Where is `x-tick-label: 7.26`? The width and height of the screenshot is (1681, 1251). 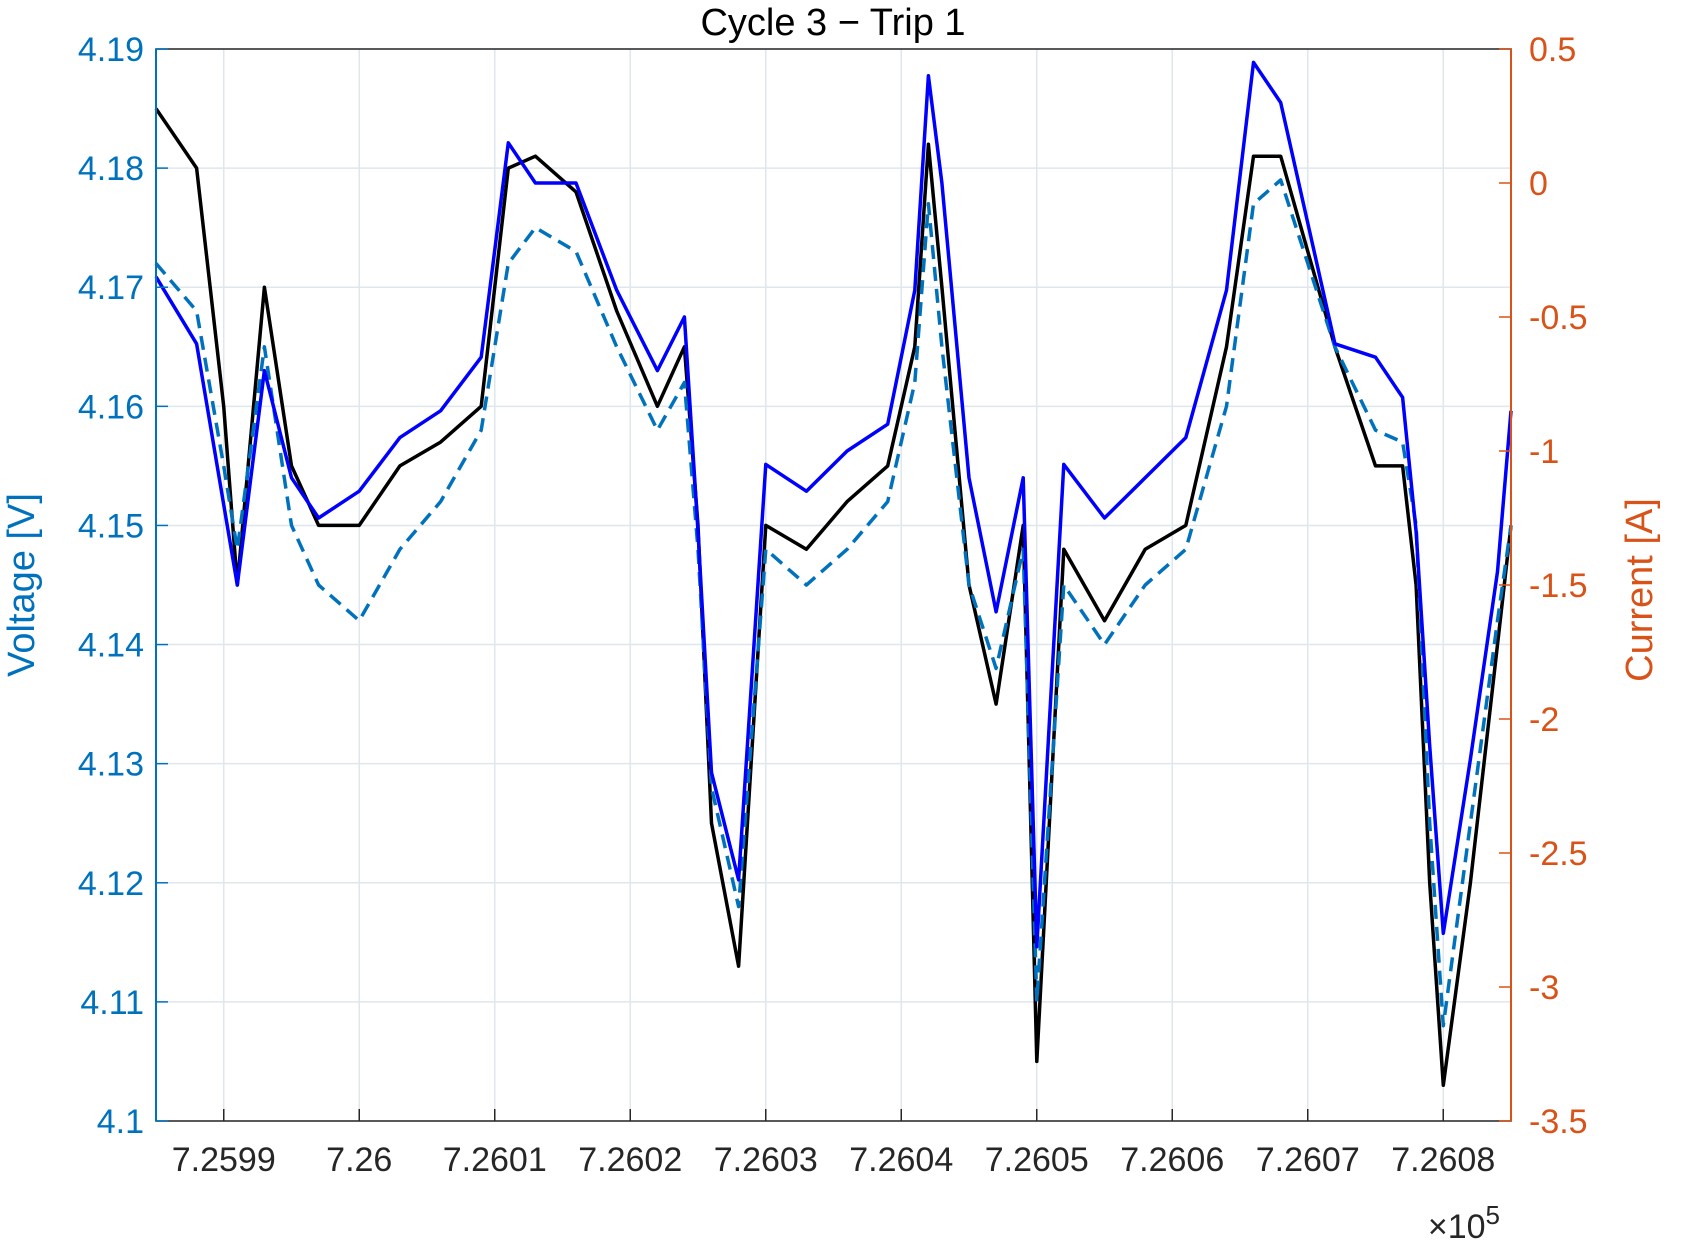 x-tick-label: 7.26 is located at coordinates (359, 1160).